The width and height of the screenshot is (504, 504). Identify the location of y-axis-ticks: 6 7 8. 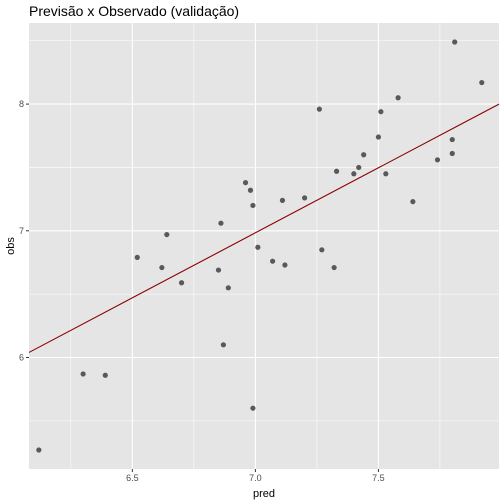
(24, 231).